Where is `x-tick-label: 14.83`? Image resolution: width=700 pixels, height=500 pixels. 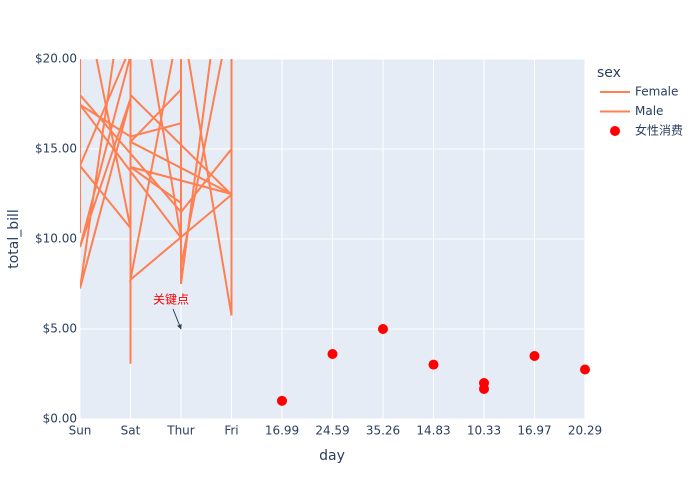 x-tick-label: 14.83 is located at coordinates (433, 431).